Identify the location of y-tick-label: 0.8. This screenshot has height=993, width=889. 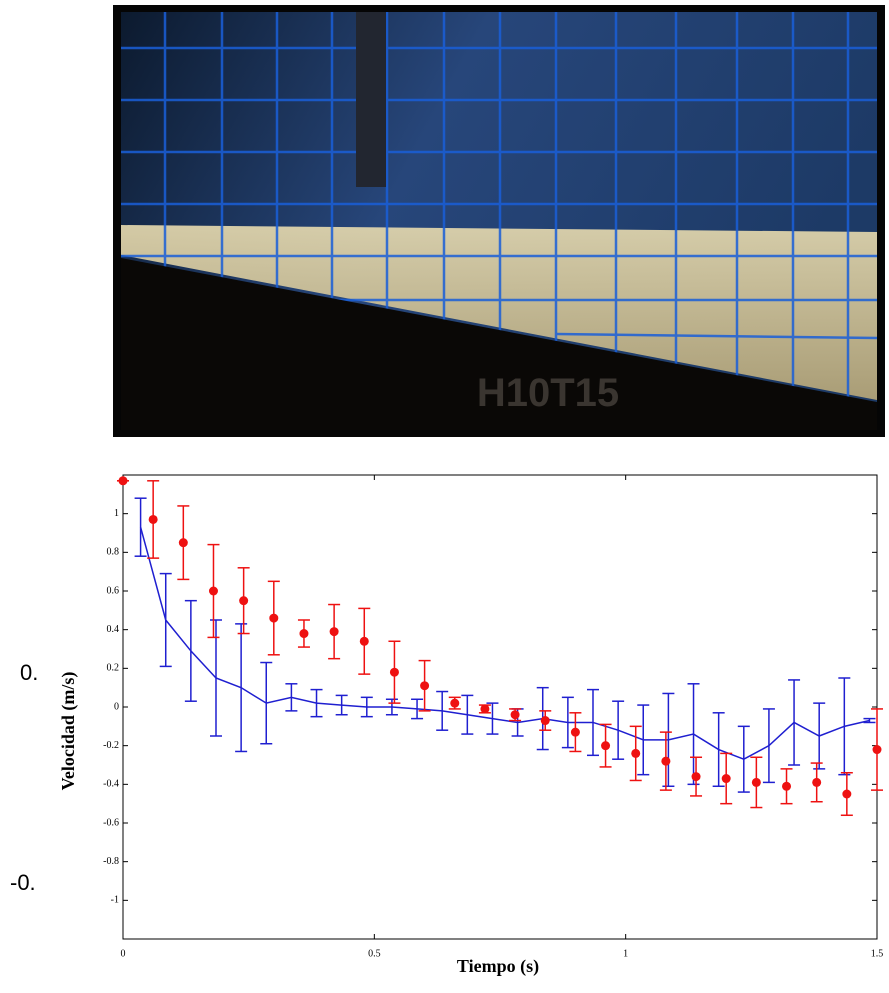
(113, 552).